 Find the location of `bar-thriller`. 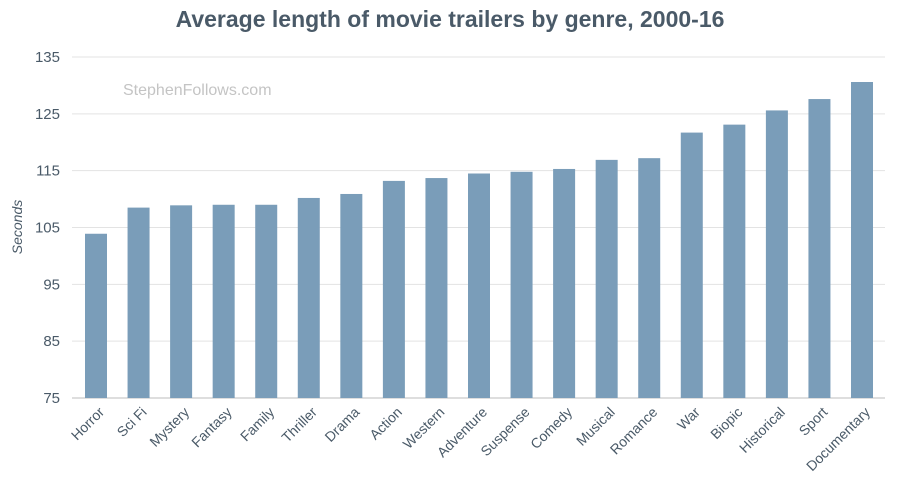

bar-thriller is located at coordinates (308, 297).